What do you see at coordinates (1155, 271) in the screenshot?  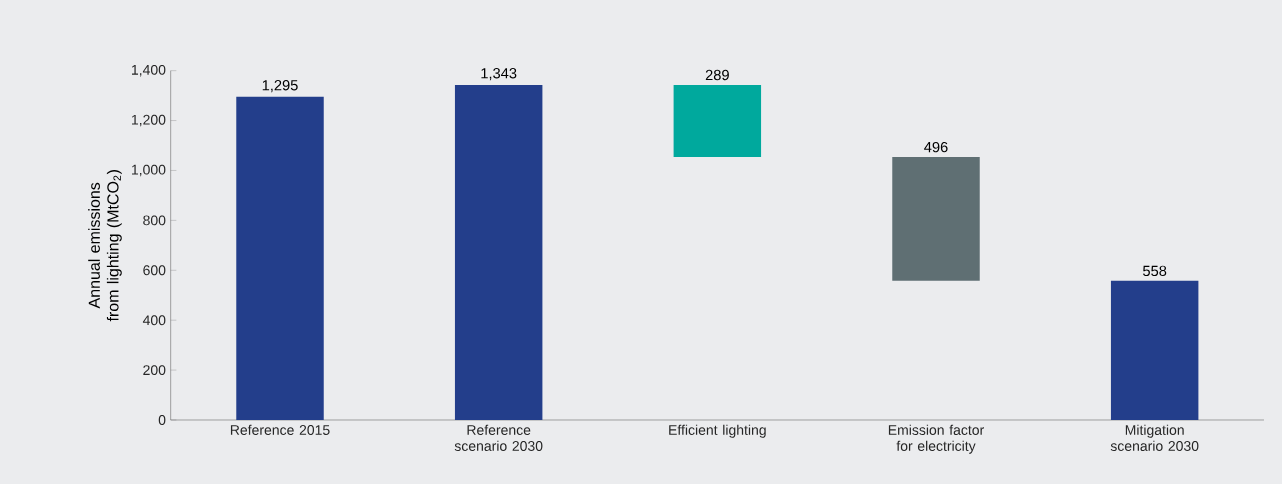 I see `data-label: 558` at bounding box center [1155, 271].